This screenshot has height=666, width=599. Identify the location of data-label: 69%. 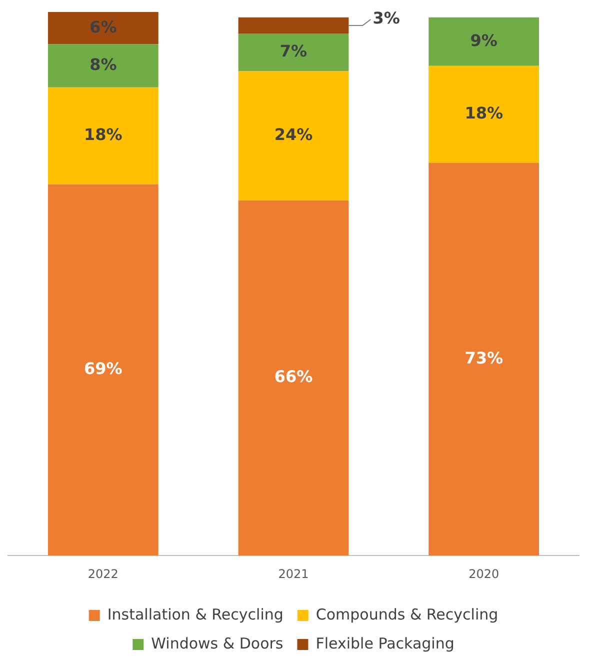
(103, 368).